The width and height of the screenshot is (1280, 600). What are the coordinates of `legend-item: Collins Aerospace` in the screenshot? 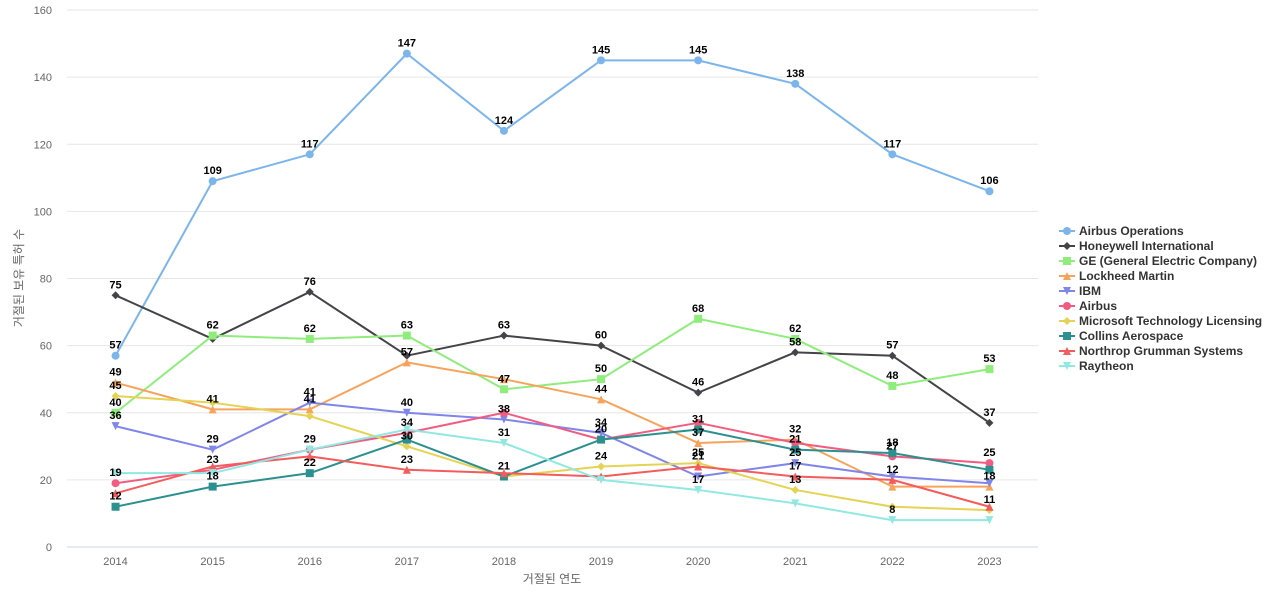 It's located at (1121, 336).